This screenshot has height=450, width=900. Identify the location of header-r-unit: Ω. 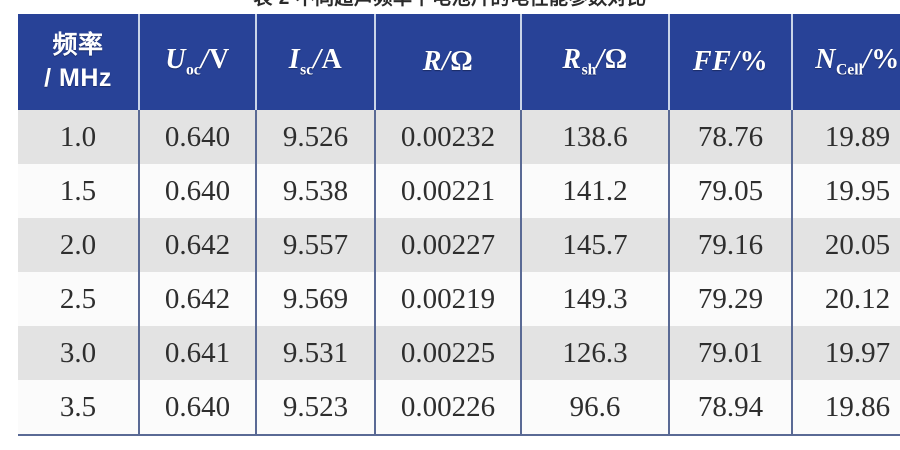
(462, 61).